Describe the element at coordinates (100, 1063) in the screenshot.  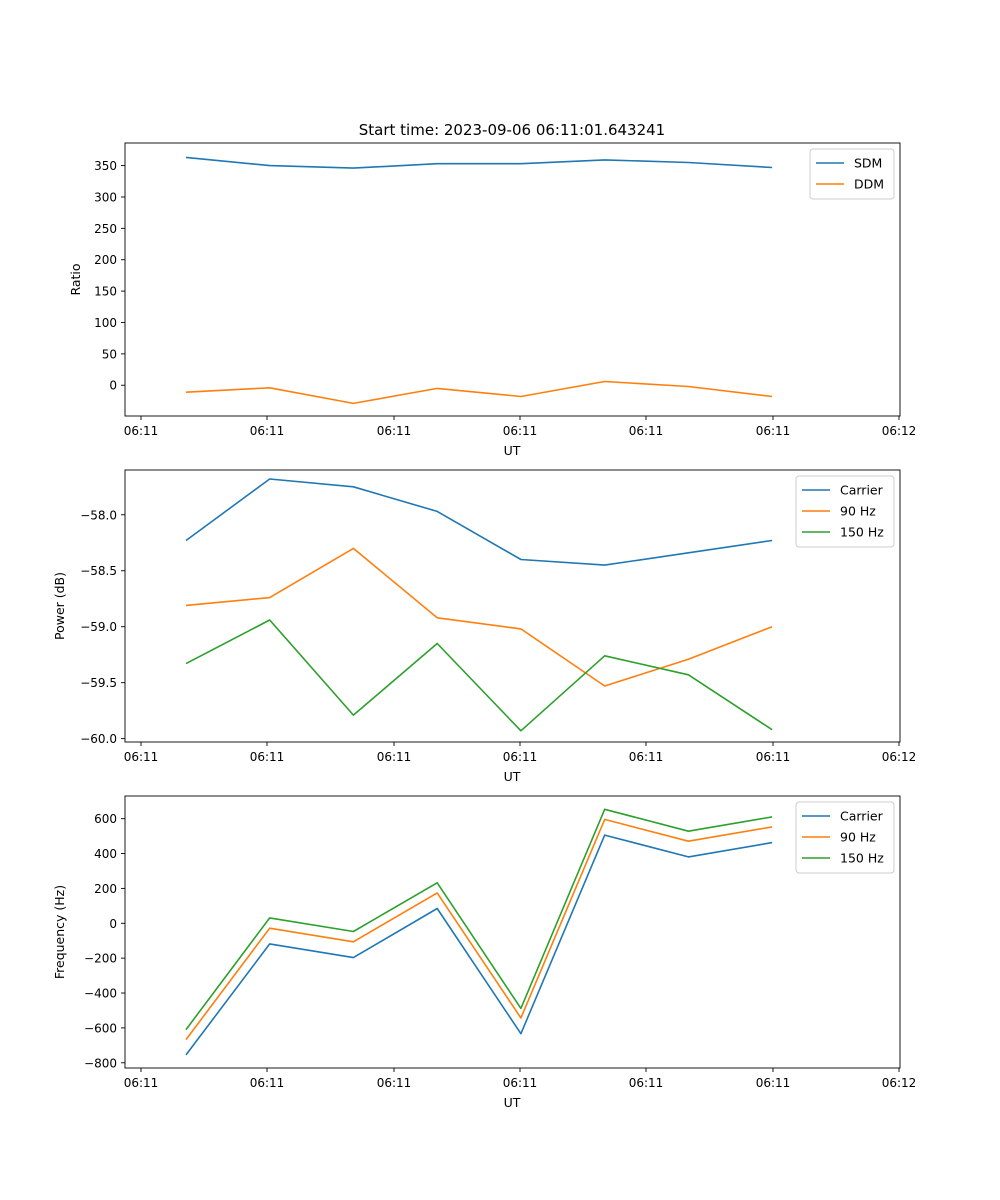
I see `frequency-y-tick-label: −800` at that location.